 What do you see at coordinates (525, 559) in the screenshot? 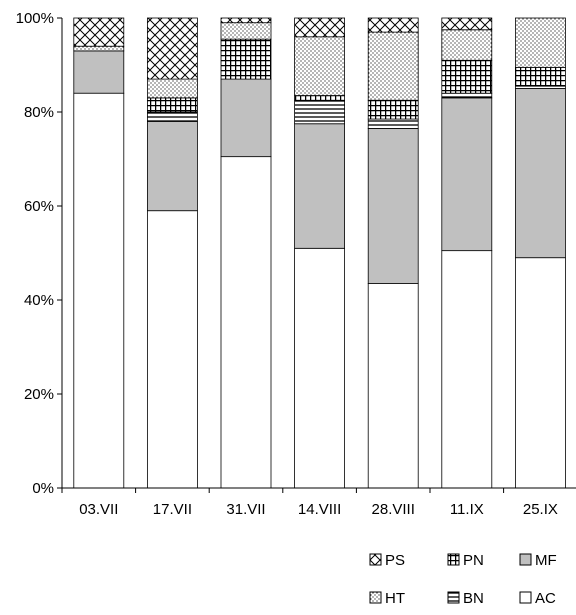
I see `legend-swatch-mf` at bounding box center [525, 559].